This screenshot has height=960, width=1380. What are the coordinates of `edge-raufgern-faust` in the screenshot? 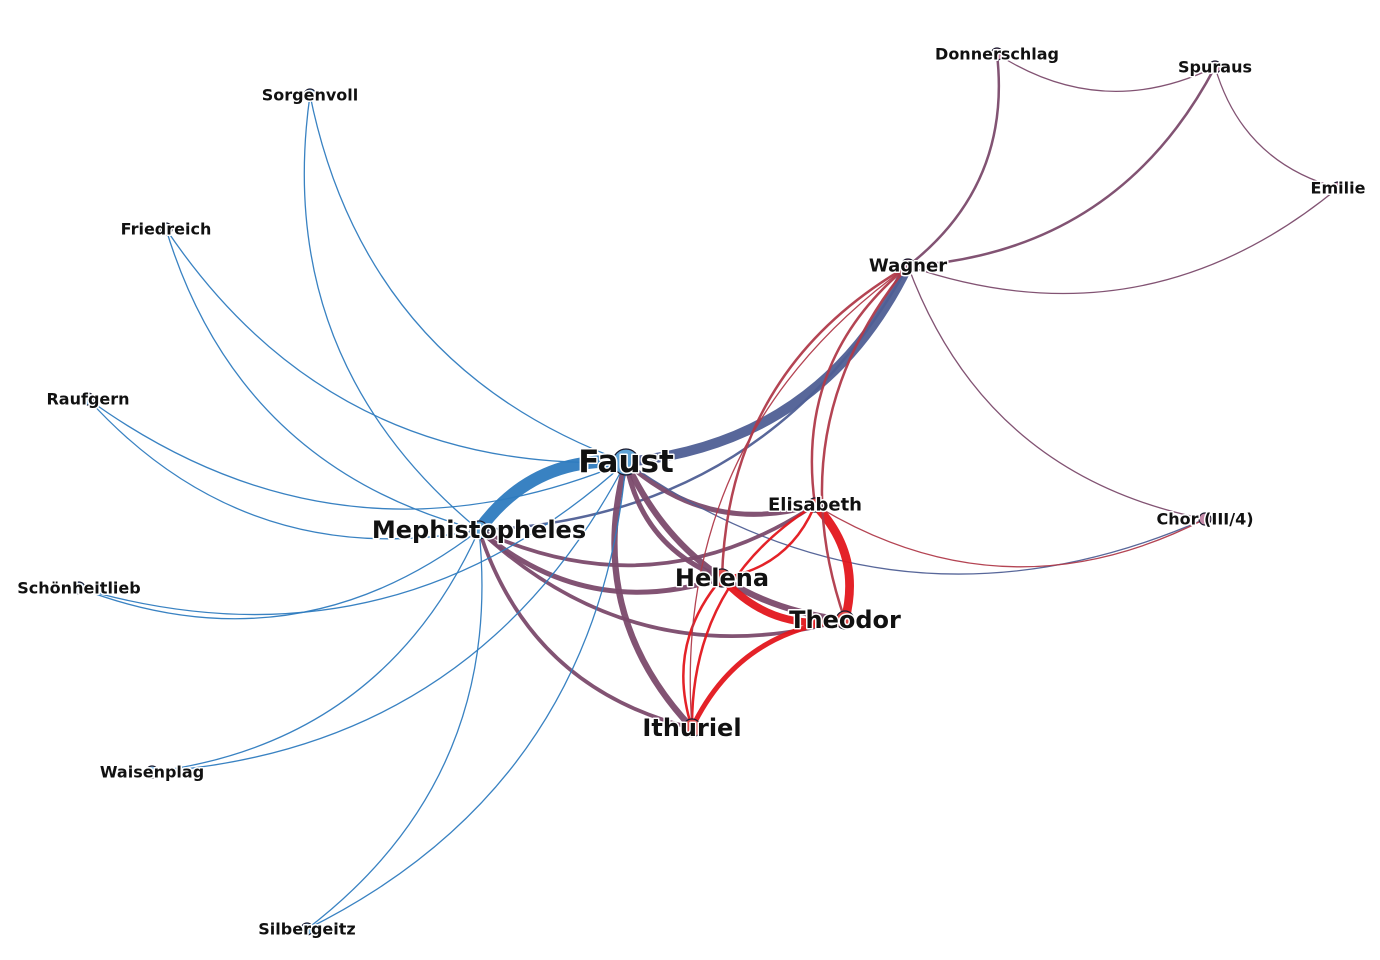 It's located at (357, 454).